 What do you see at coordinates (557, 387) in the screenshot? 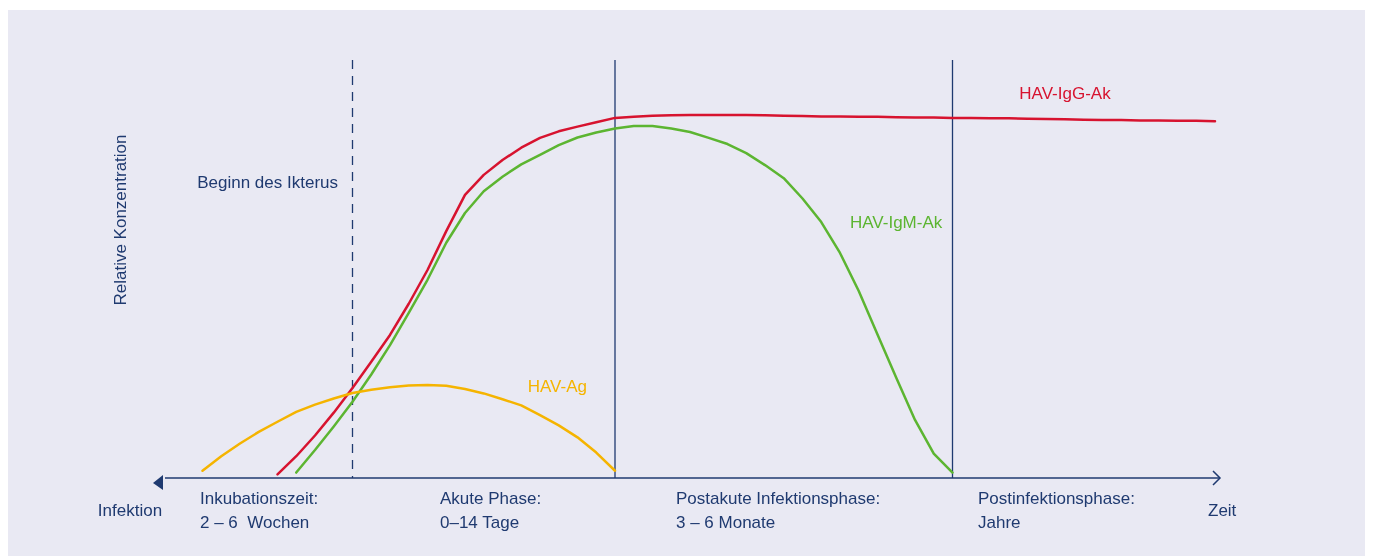
I see `series-label: HAV-Ag` at bounding box center [557, 387].